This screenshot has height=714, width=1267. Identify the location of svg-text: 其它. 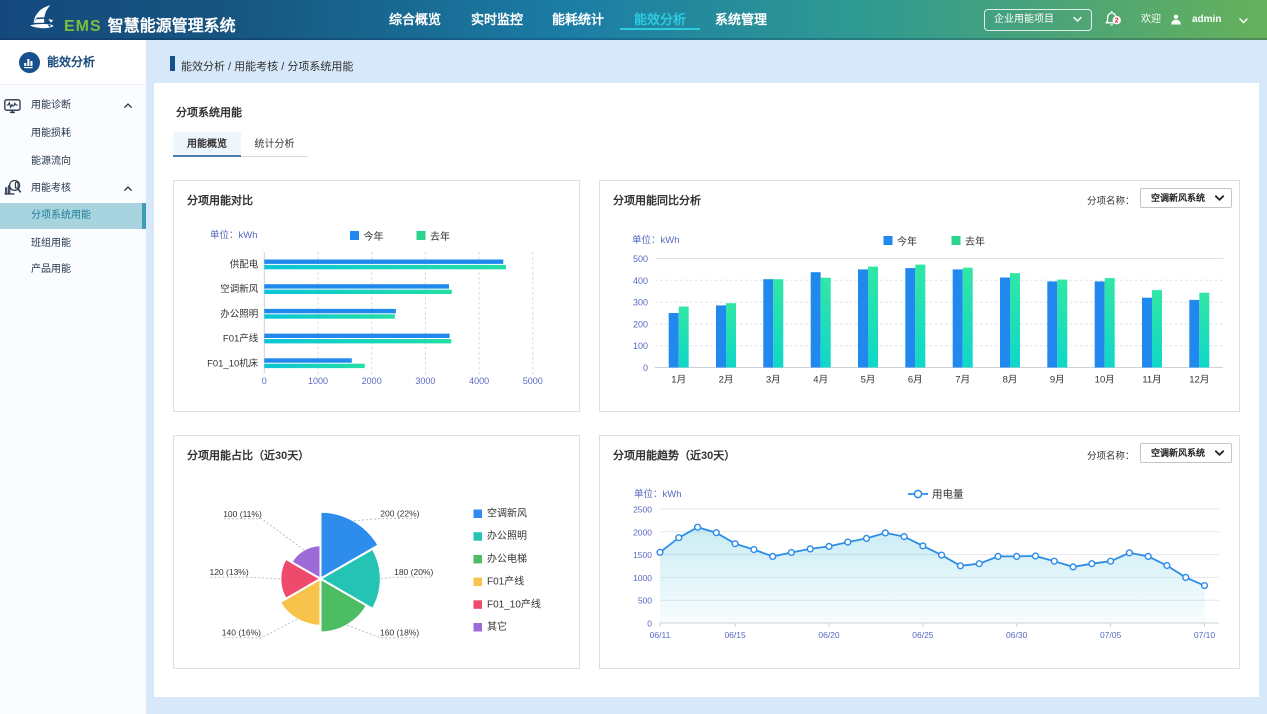
(497, 626).